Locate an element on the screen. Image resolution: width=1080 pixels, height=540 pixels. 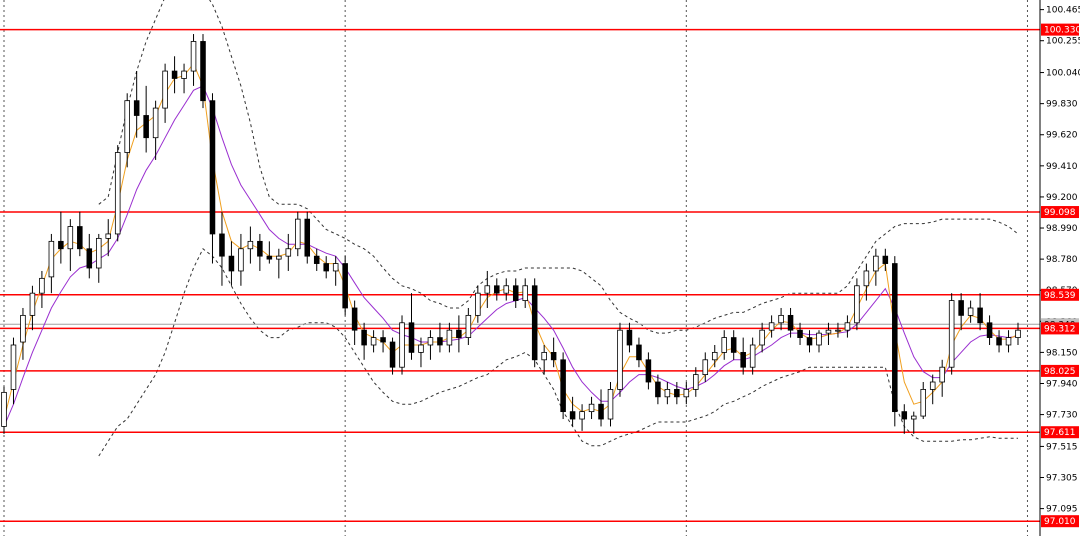
level-label-text: 97.010 is located at coordinates (1060, 522).